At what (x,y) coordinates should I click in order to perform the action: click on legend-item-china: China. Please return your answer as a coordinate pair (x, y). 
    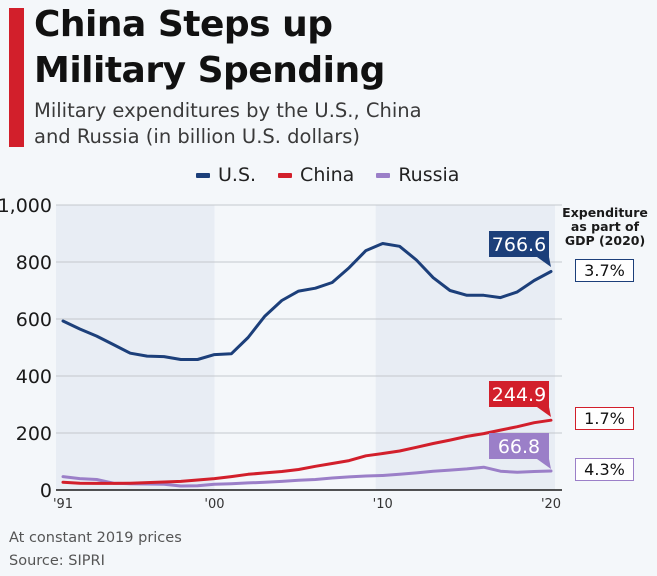
    Looking at the image, I should click on (316, 175).